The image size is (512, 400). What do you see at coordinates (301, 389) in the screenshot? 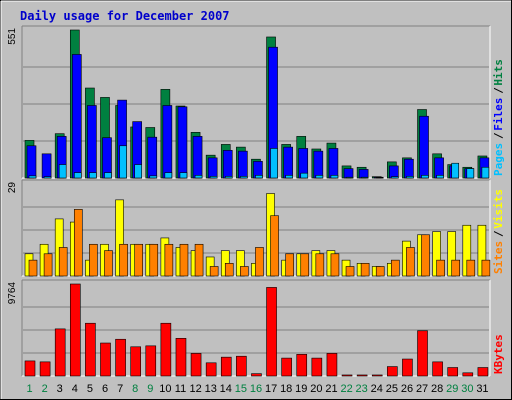
I see `x-tick-label-19: 19` at bounding box center [301, 389].